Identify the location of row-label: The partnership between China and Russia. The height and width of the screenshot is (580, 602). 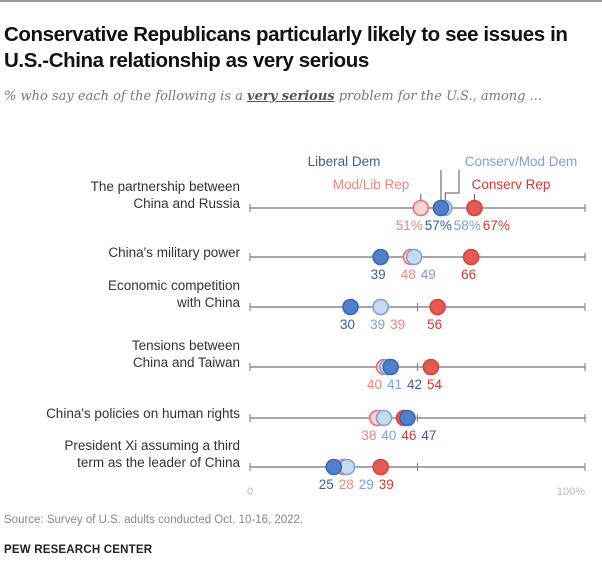
(165, 195).